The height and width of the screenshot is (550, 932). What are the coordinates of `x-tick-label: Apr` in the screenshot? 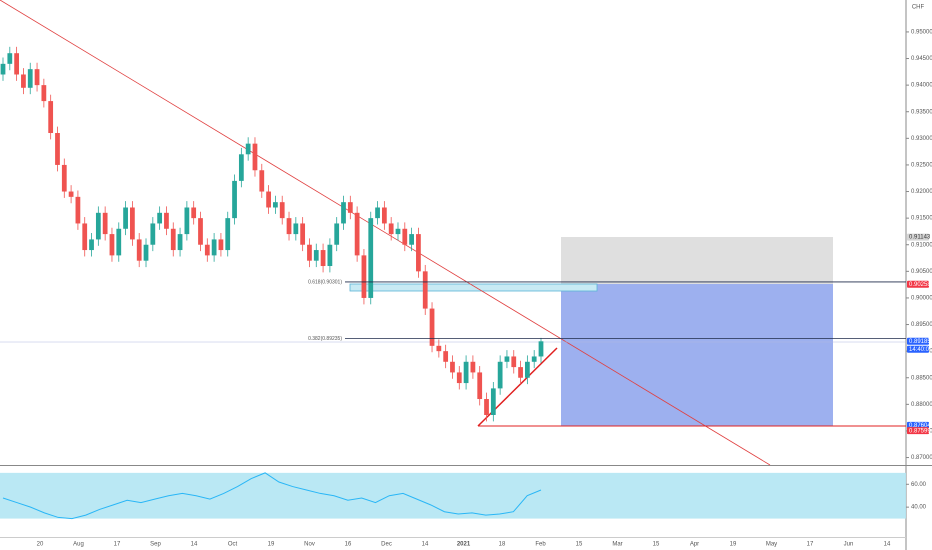 It's located at (694, 545).